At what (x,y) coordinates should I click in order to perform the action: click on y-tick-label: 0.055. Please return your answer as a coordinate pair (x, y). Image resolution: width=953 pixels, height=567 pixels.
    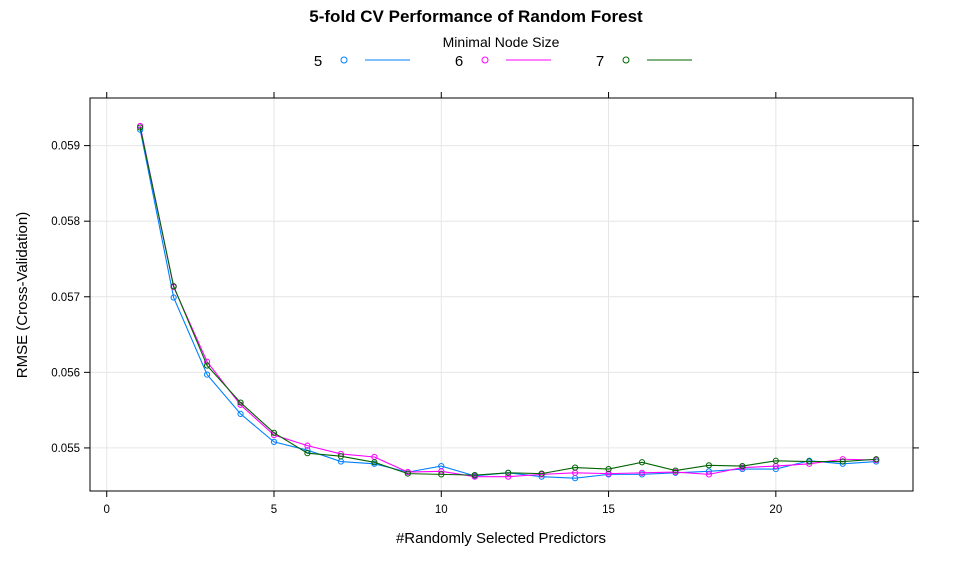
    Looking at the image, I should click on (65, 449).